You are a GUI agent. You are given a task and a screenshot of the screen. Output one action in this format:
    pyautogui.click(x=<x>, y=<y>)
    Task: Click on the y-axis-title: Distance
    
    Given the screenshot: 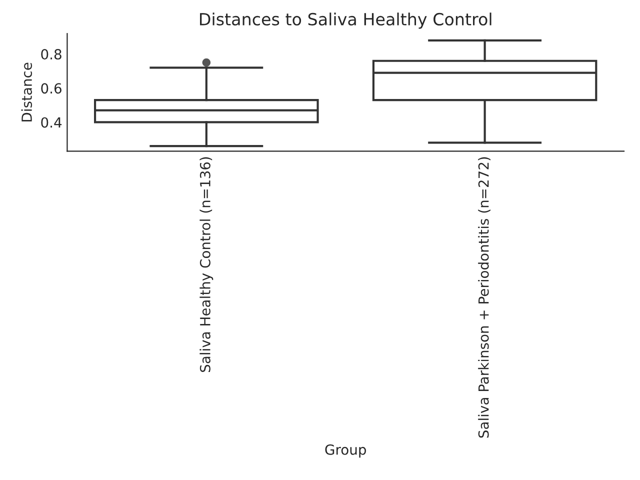 What is the action you would take?
    pyautogui.click(x=26, y=92)
    